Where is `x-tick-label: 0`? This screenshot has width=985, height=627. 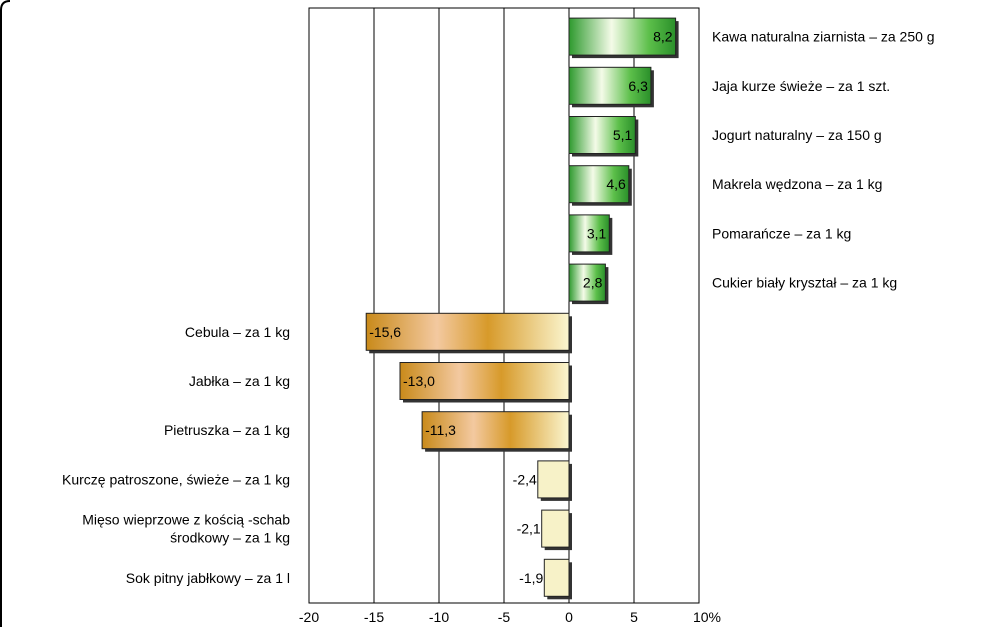 x-tick-label: 0 is located at coordinates (569, 617).